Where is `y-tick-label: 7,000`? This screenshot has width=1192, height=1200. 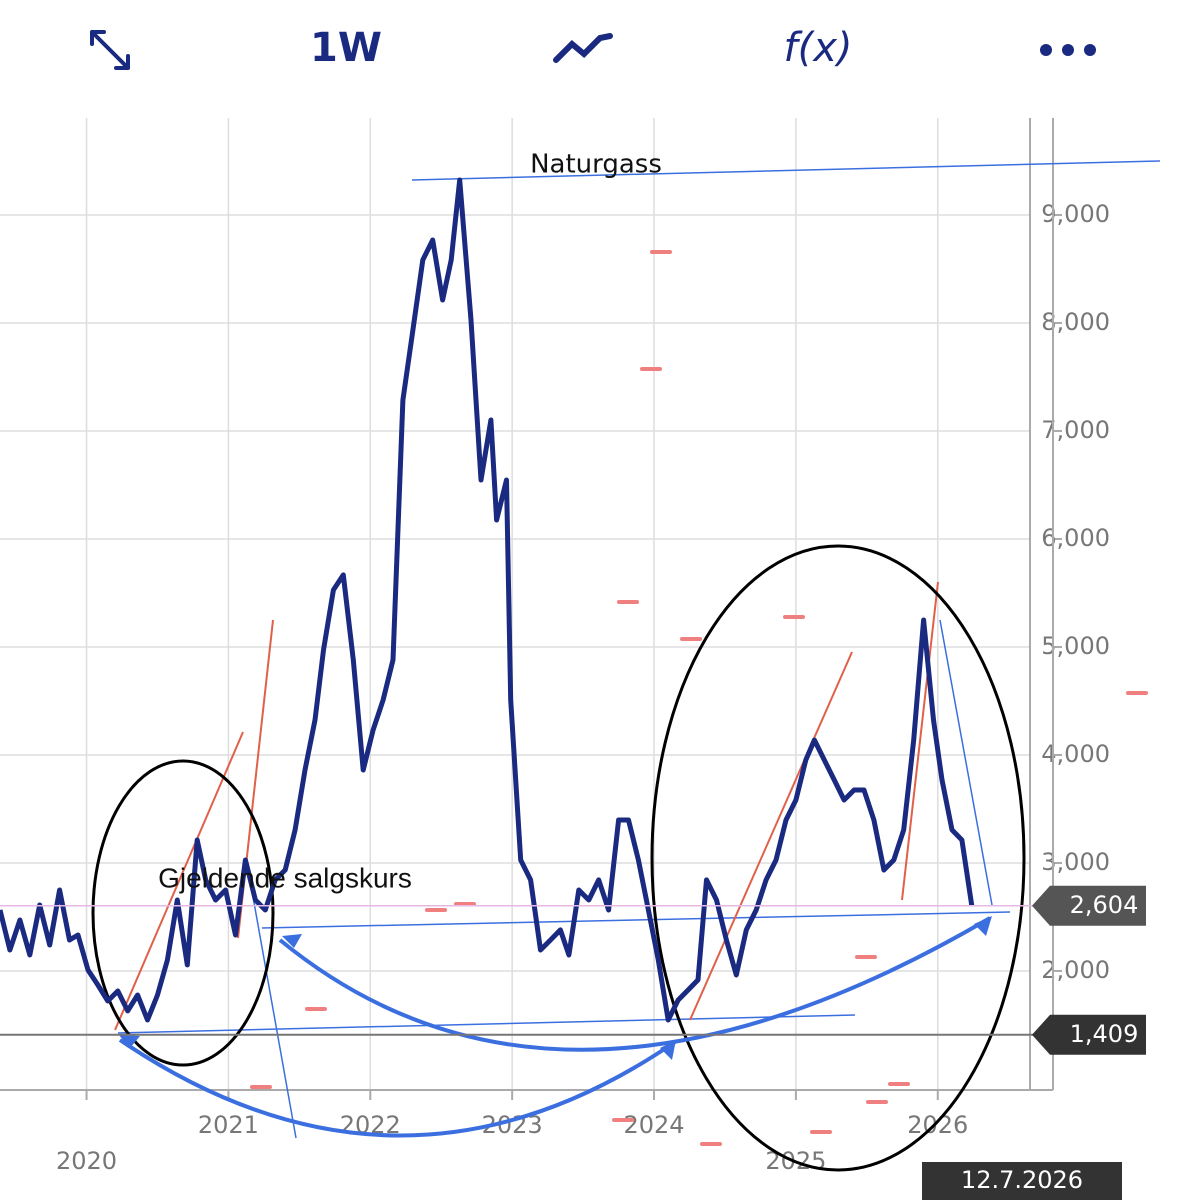 y-tick-label: 7,000 is located at coordinates (1075, 430).